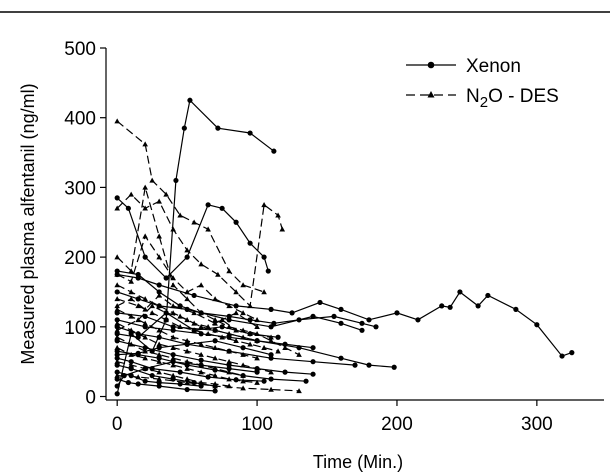 Image resolution: width=610 pixels, height=474 pixels. I want to click on y-axis-ticks: 0 100 200 300 400 500, so click(85, 224).